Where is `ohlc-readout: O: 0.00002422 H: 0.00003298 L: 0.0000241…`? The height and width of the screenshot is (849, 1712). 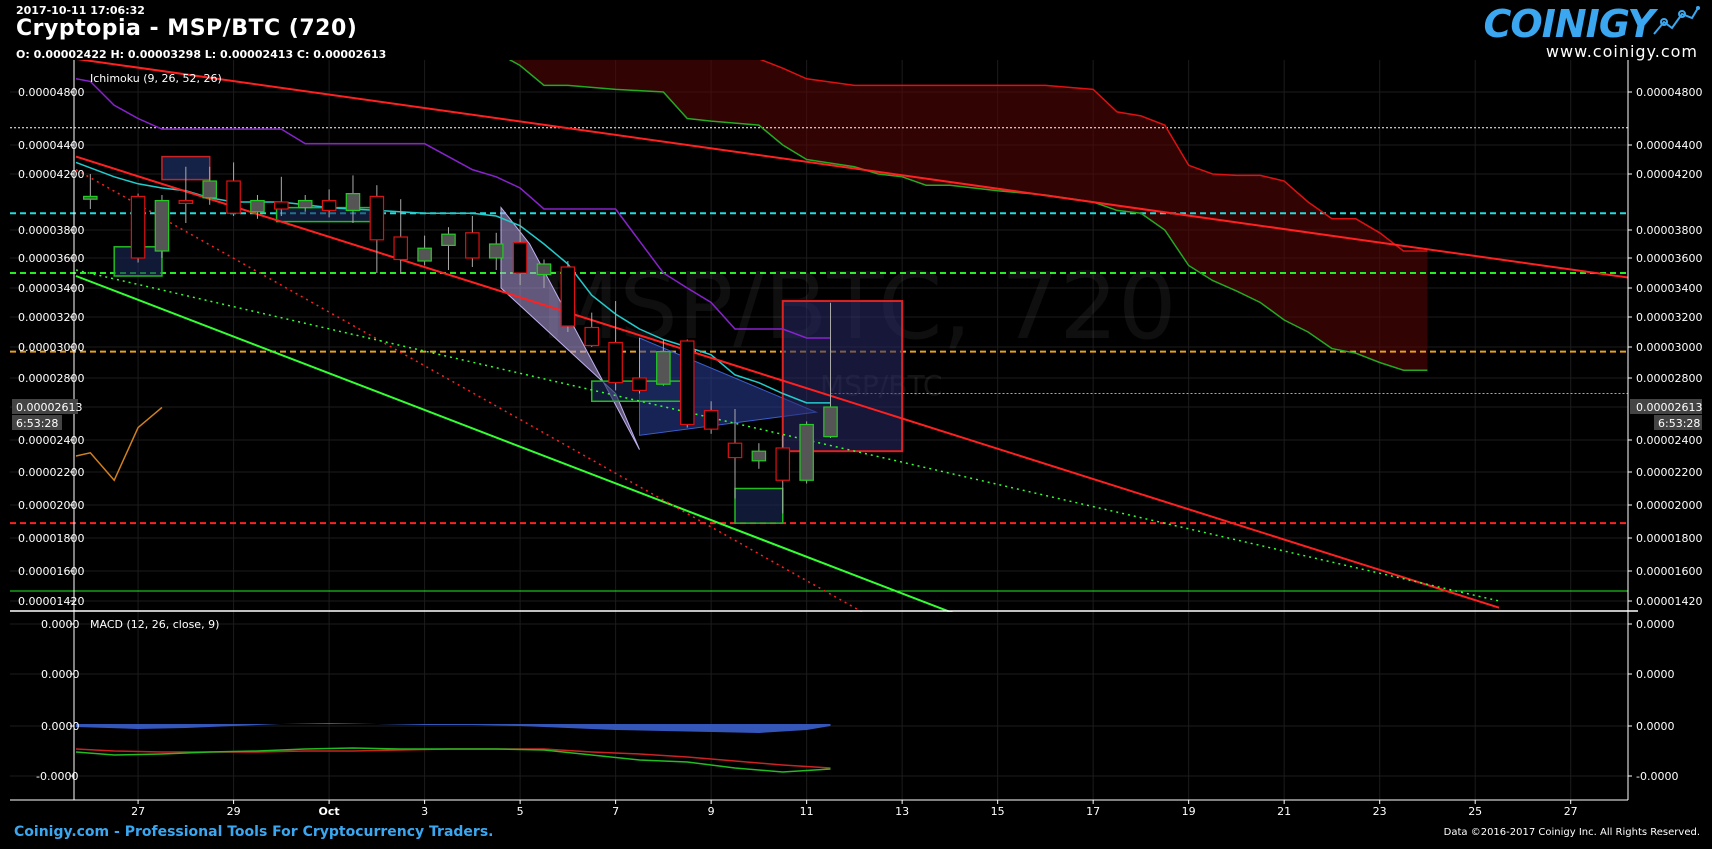
ohlc-readout: O: 0.00002422 H: 0.00003298 L: 0.0000241… is located at coordinates (201, 54).